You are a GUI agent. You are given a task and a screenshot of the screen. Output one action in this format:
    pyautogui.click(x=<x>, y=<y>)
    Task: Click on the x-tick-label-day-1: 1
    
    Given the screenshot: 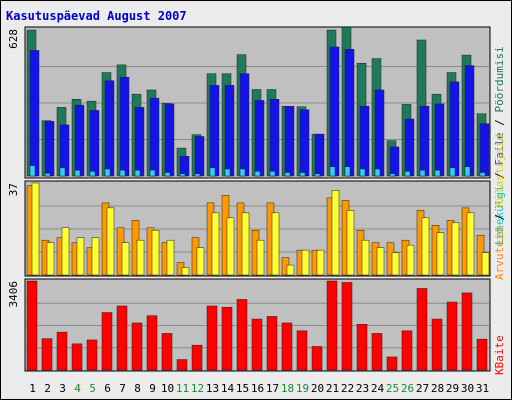 What is the action you would take?
    pyautogui.click(x=32, y=388)
    